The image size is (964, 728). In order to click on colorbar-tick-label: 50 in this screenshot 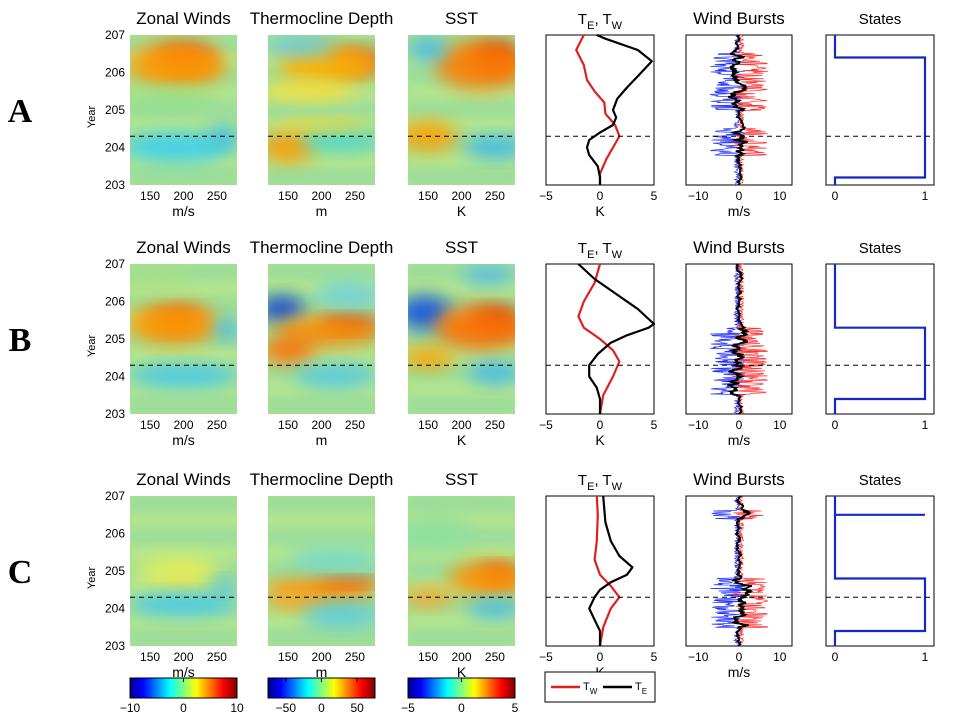, I will do `click(357, 708)`.